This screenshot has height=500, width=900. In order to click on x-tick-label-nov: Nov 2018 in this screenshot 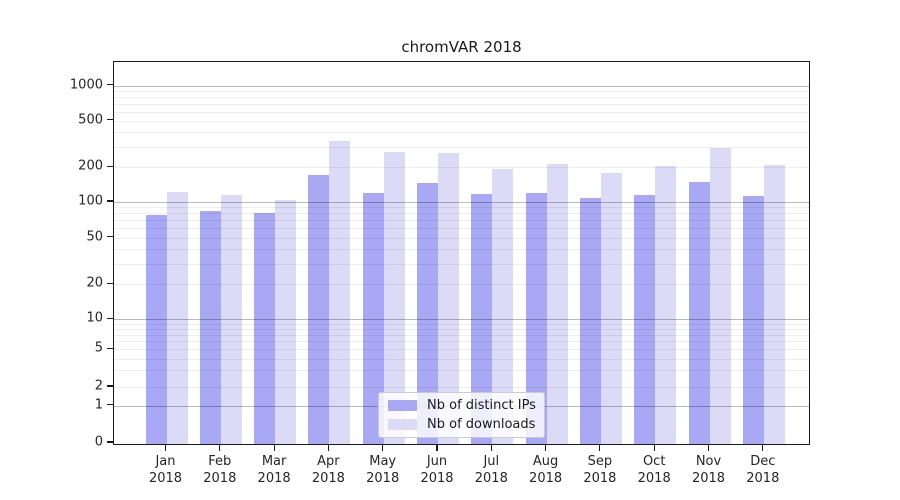, I will do `click(708, 470)`.